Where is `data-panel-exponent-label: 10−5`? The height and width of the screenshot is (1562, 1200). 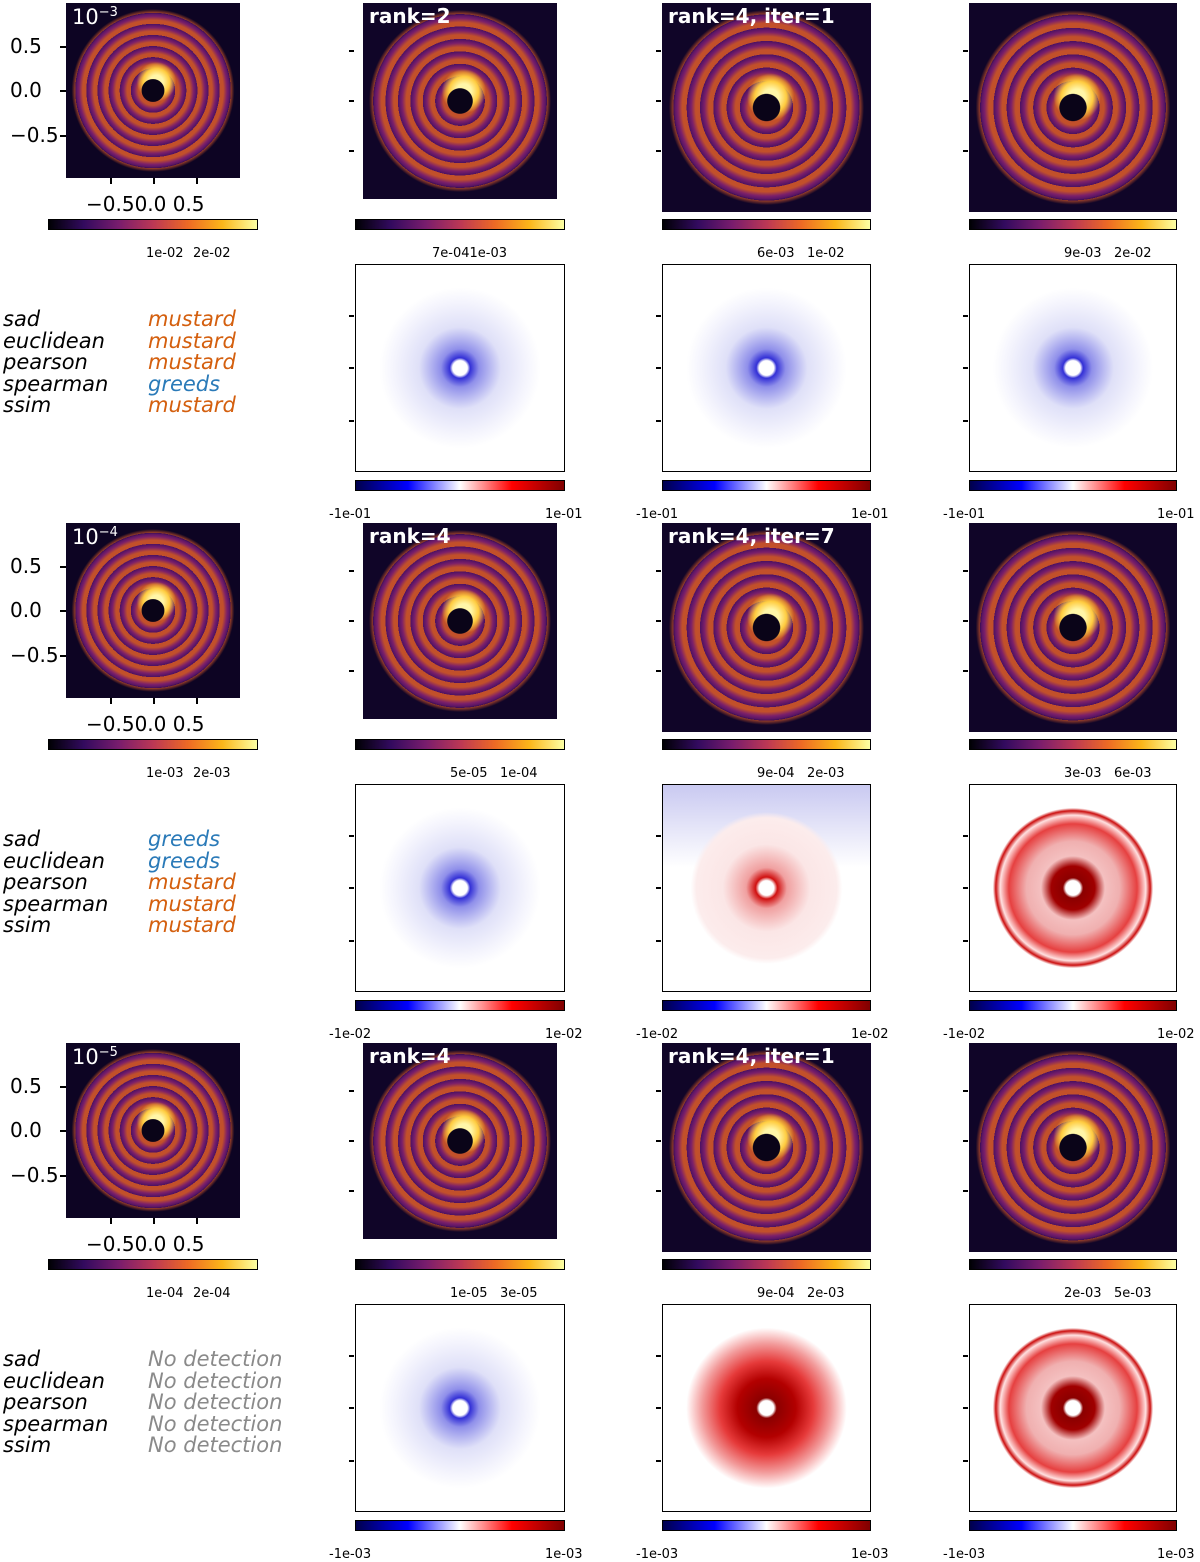 data-panel-exponent-label: 10−5 is located at coordinates (95, 1057).